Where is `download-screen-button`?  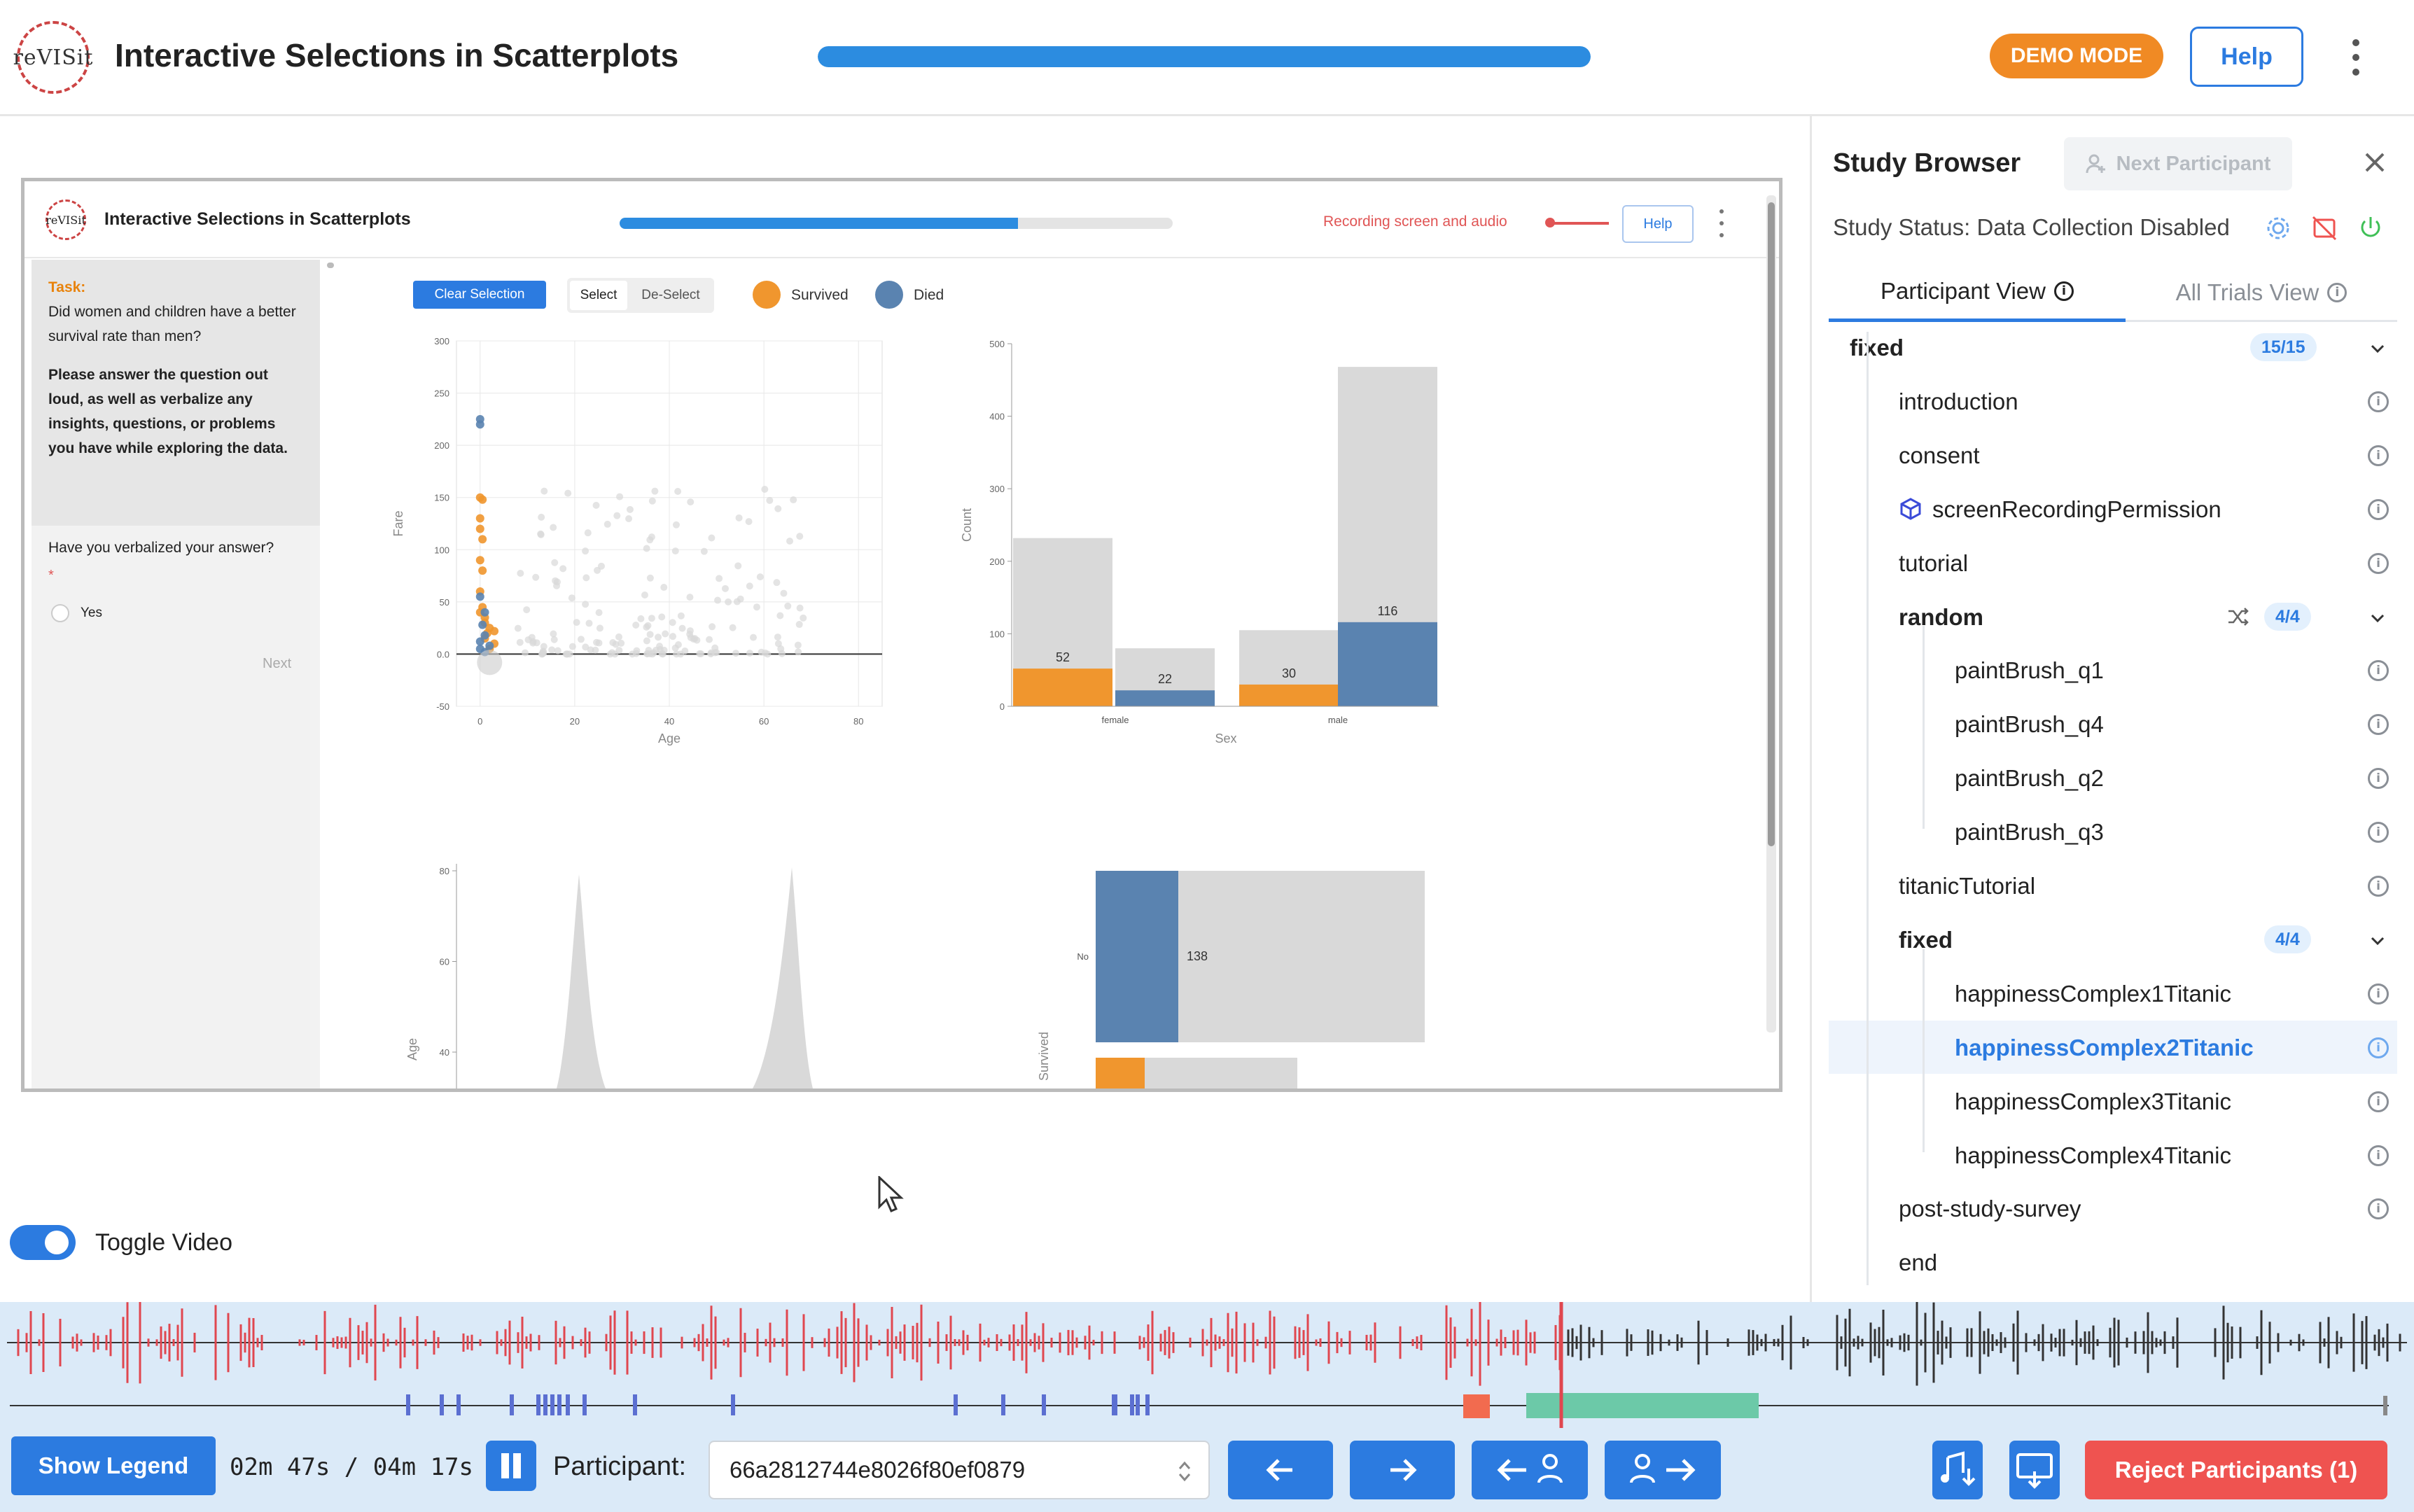
download-screen-button is located at coordinates (2034, 1470).